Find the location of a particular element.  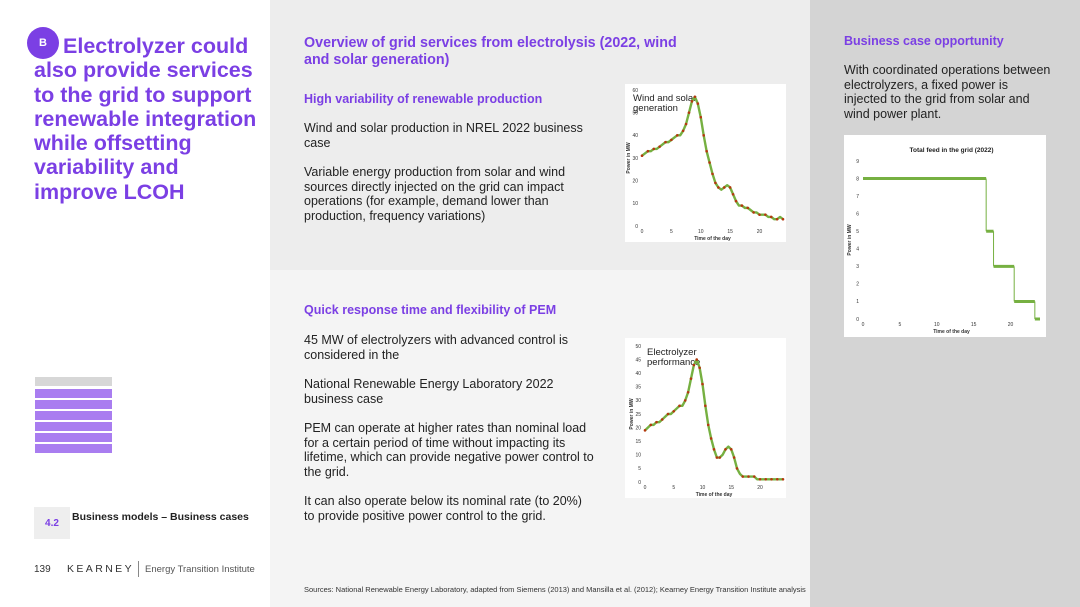

variability-heading: High variability of renewable production is located at coordinates (423, 99).